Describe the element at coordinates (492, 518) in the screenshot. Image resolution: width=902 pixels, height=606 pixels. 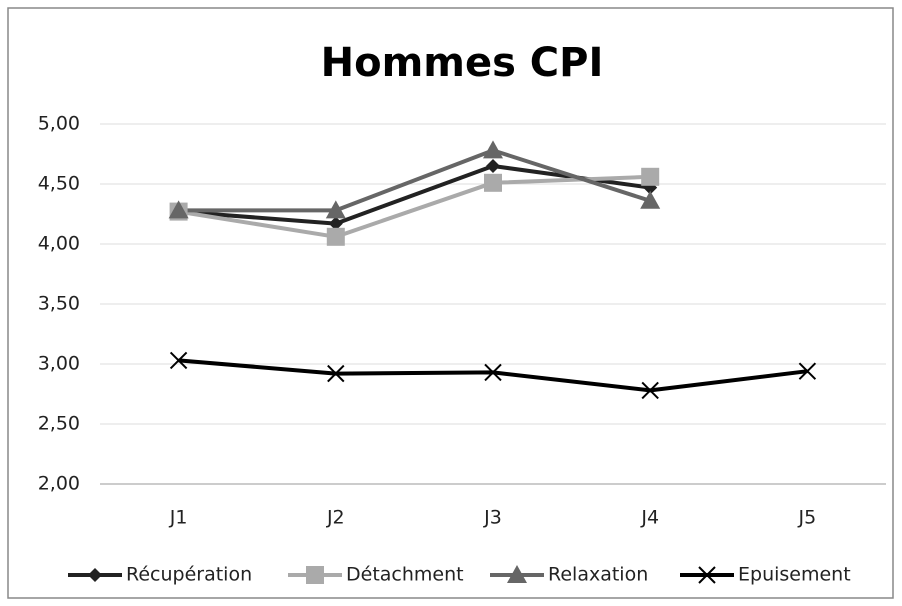
I see `x-tick-label: J3` at that location.